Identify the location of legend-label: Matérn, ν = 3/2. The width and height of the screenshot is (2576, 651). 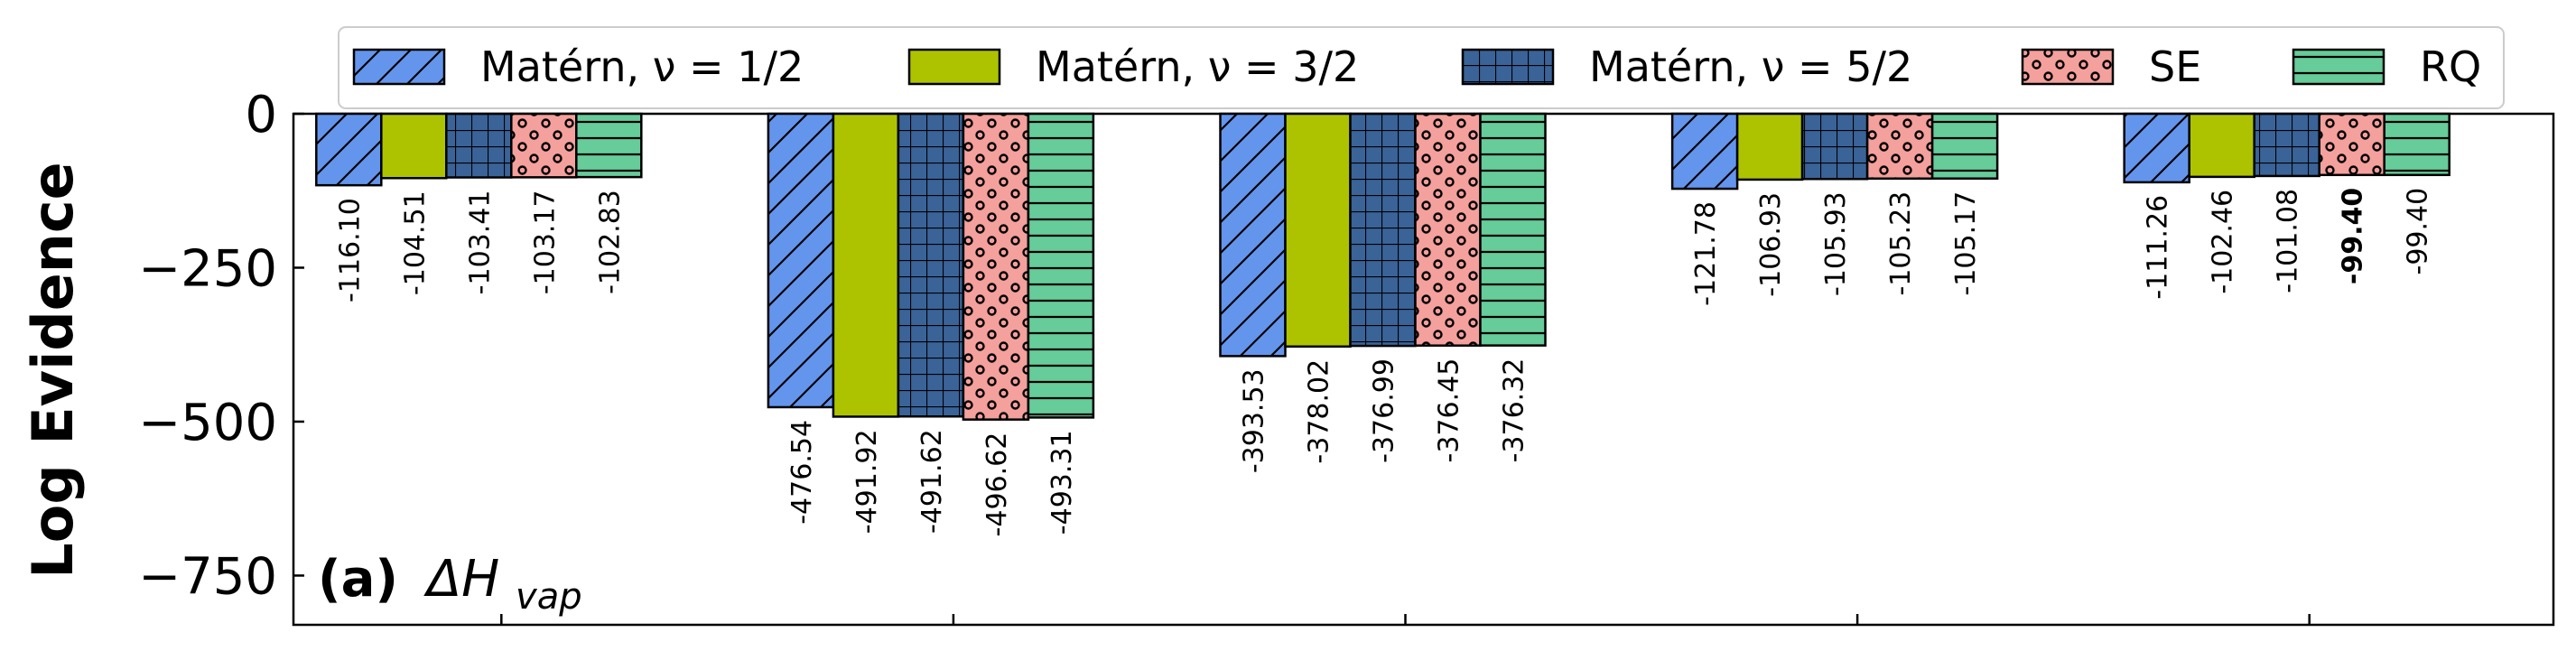
(1197, 66).